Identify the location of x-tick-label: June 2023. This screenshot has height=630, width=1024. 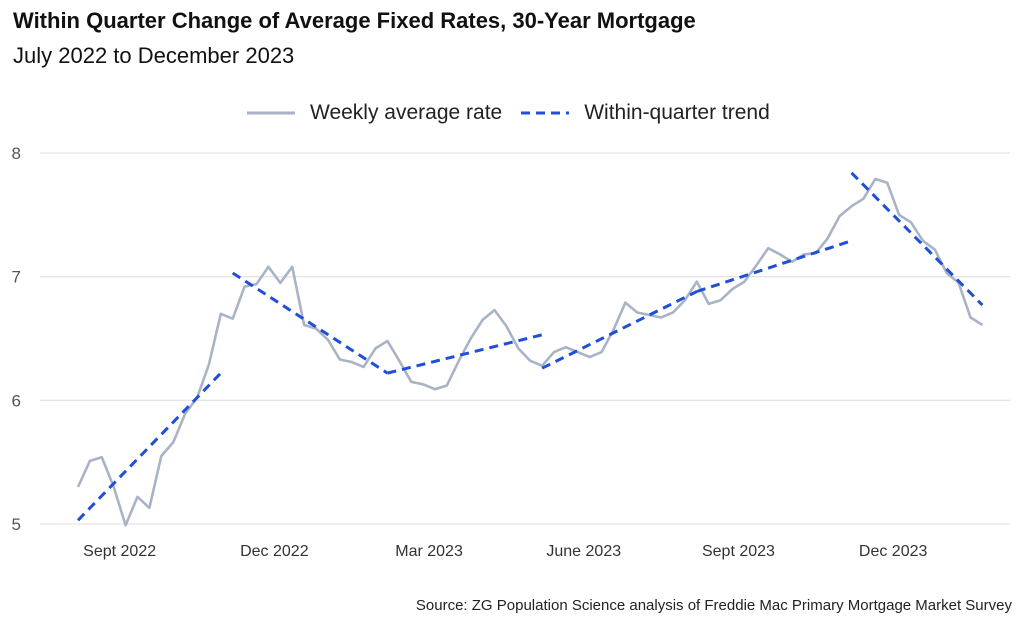
(583, 551).